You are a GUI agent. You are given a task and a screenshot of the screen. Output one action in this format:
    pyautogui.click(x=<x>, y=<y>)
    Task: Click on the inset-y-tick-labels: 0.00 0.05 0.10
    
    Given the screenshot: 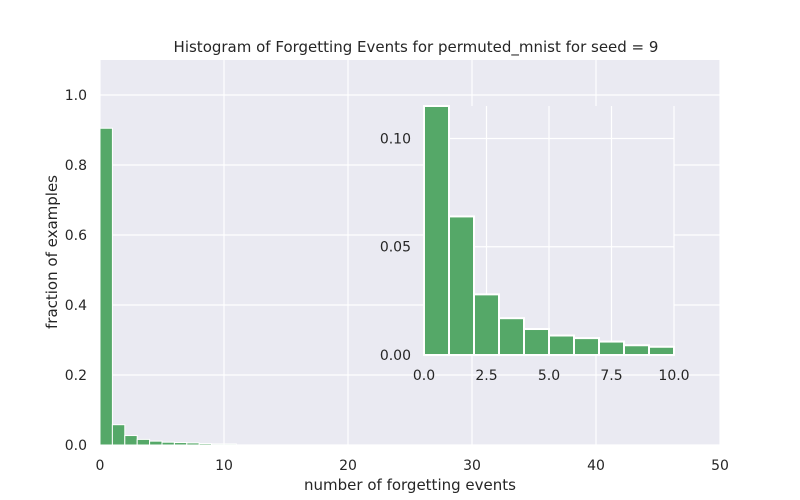 What is the action you would take?
    pyautogui.click(x=395, y=247)
    